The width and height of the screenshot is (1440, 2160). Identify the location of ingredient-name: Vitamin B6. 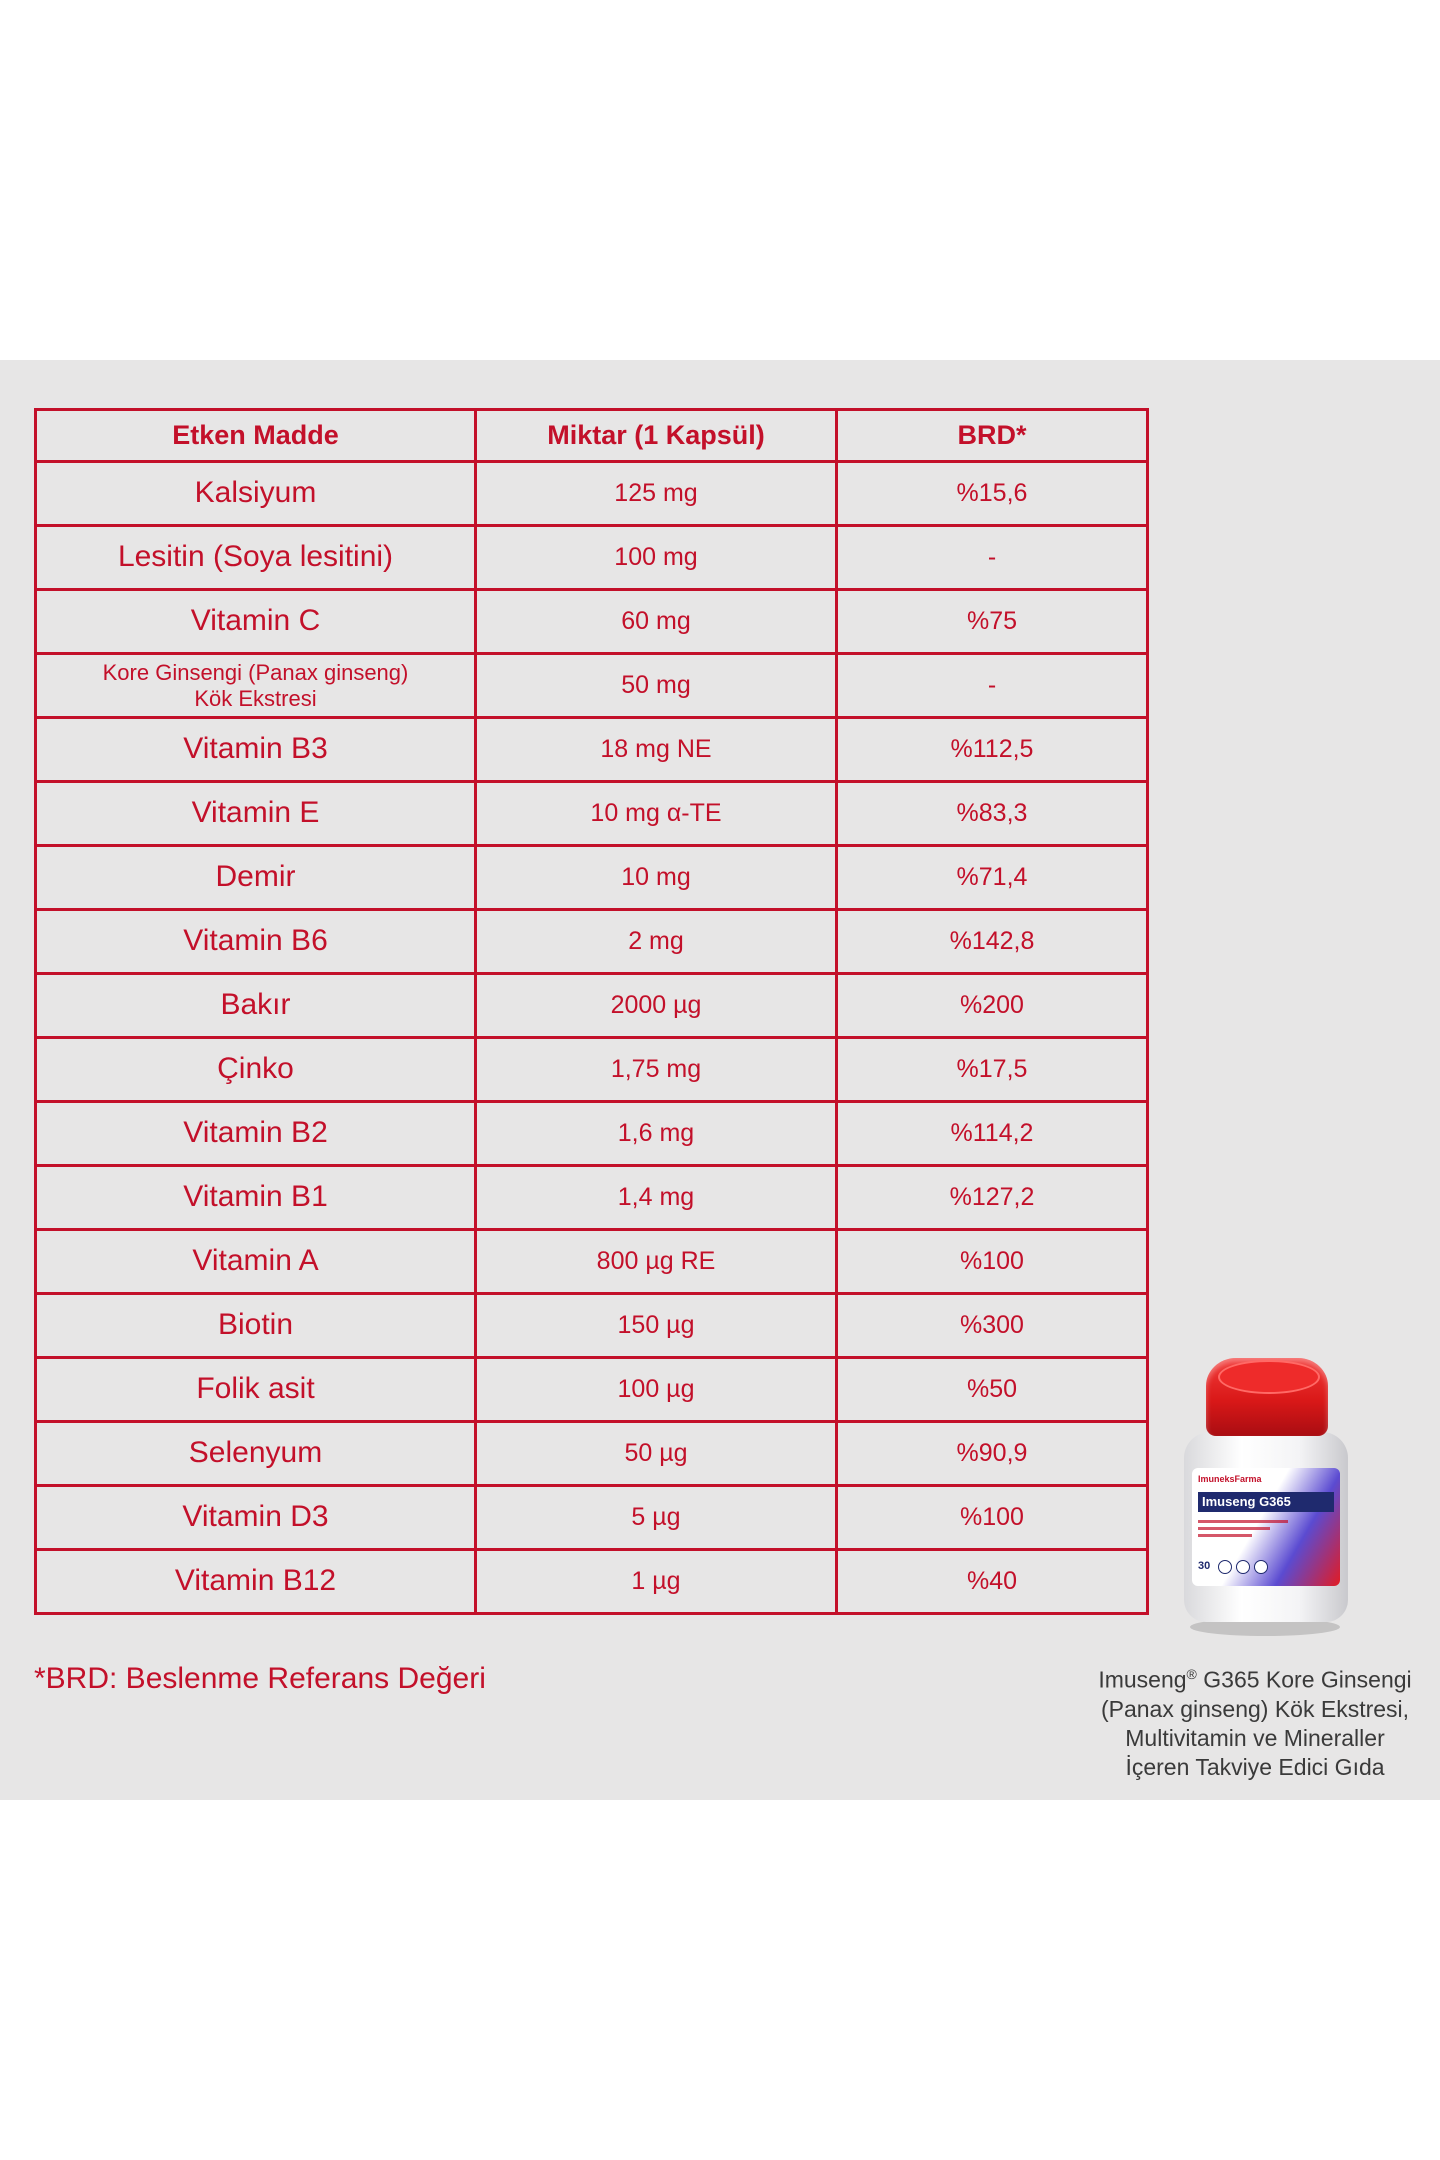
(255, 941).